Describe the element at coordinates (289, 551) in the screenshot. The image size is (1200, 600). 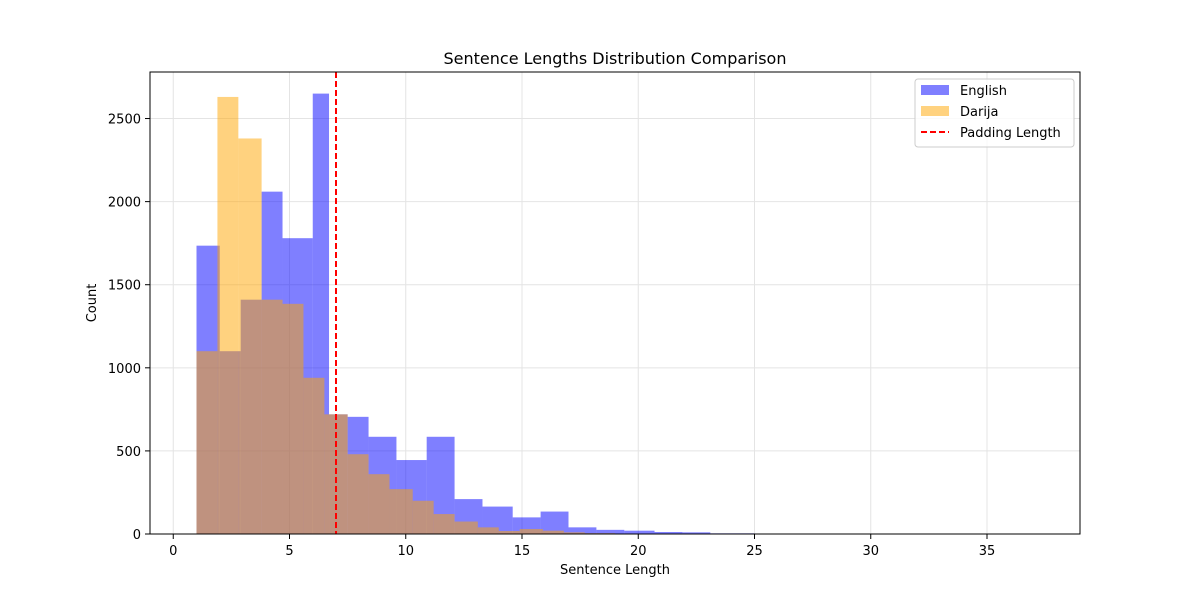
I see `x-tick-label: 5` at that location.